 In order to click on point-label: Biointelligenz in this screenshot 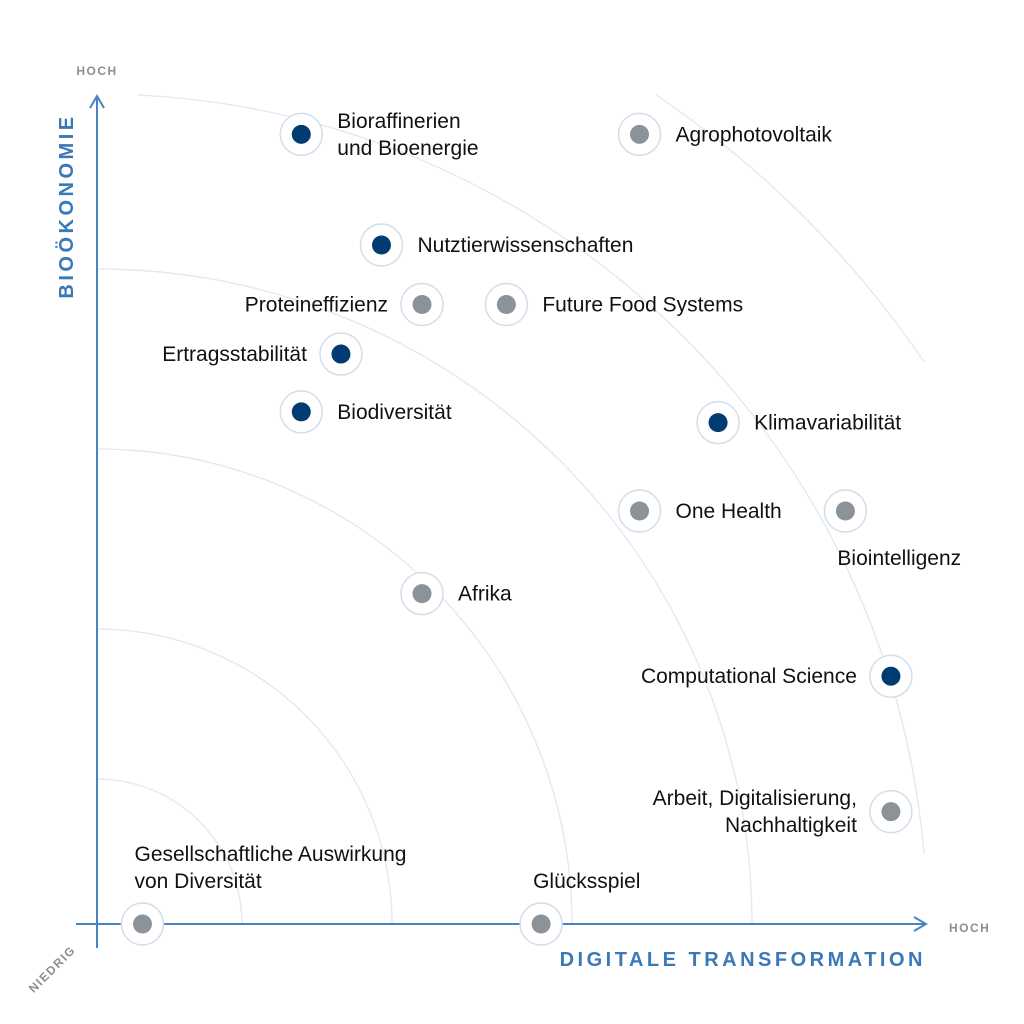, I will do `click(899, 558)`.